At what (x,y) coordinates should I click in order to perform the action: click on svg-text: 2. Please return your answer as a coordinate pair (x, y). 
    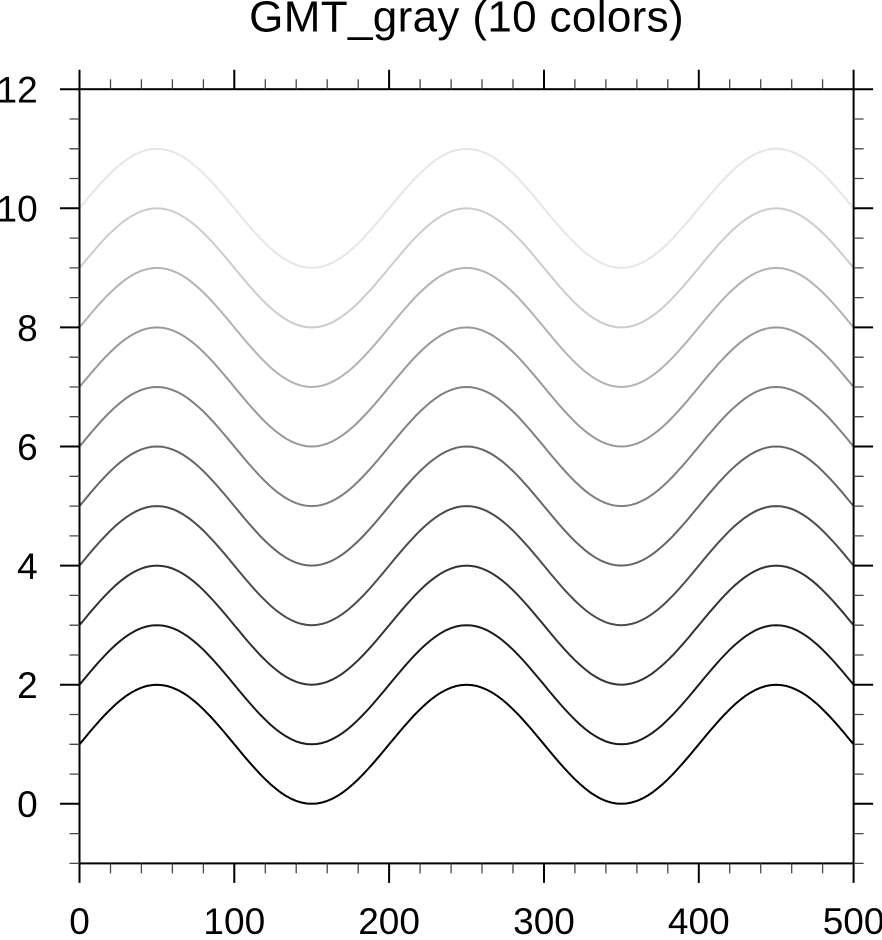
    Looking at the image, I should click on (27, 685).